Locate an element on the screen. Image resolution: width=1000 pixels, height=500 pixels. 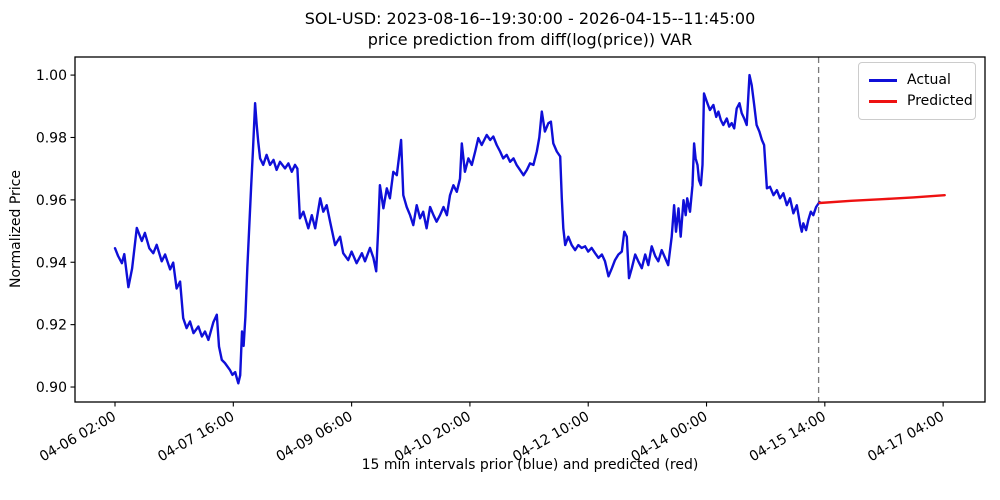
y-tick-label: 0.94 is located at coordinates (51, 263).